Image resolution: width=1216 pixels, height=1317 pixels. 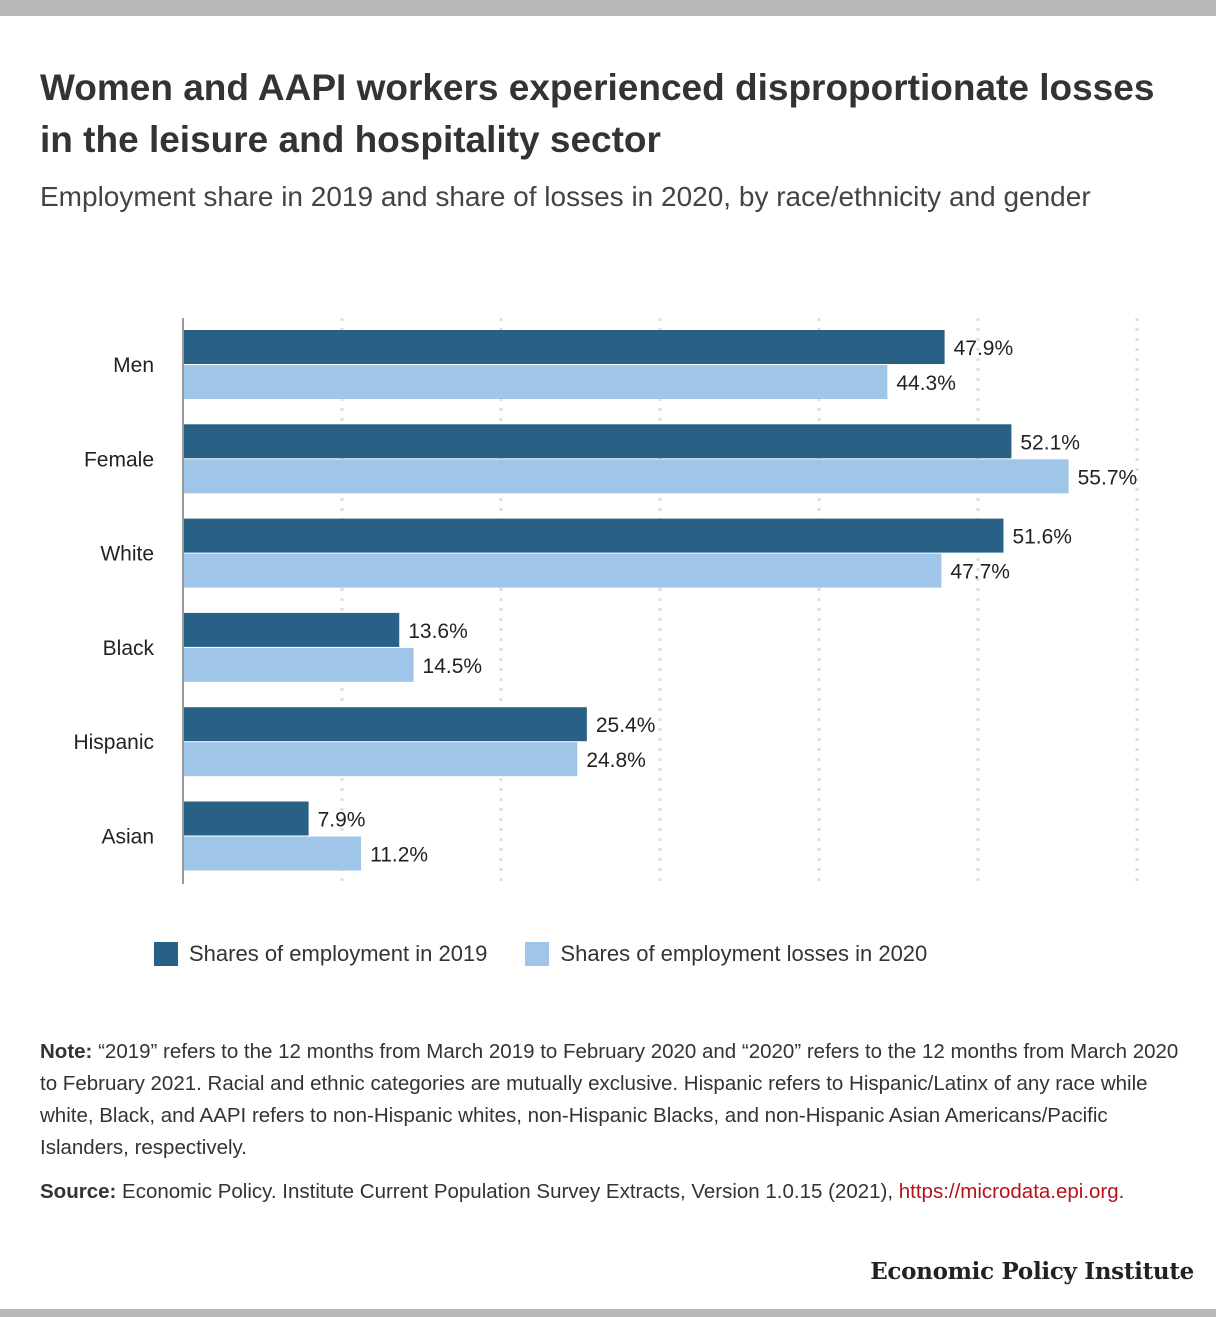 What do you see at coordinates (438, 631) in the screenshot?
I see `data-label-black-2019: 13.6%` at bounding box center [438, 631].